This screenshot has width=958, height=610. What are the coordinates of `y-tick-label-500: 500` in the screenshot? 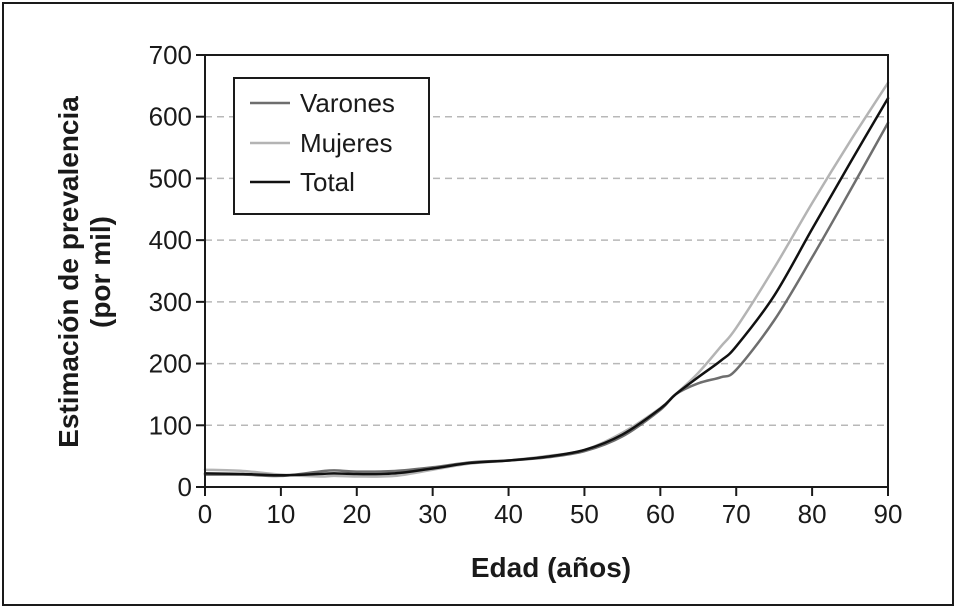 It's located at (170, 178).